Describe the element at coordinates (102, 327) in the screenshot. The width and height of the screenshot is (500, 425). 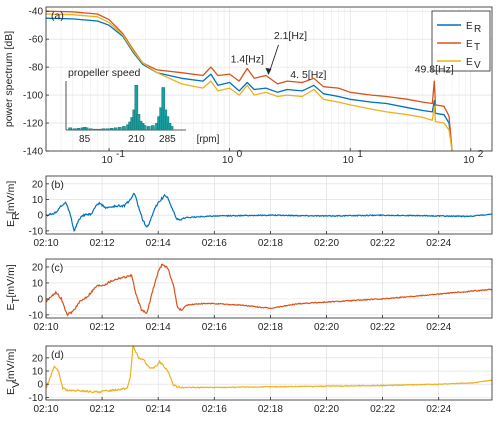
I see `x-tick-label: 02:12` at that location.